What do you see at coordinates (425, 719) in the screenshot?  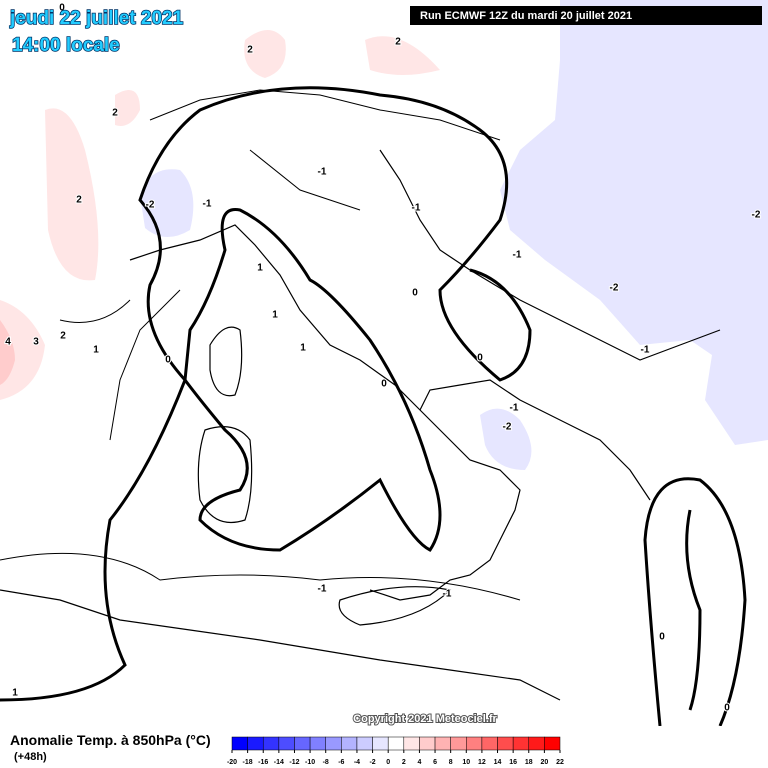 I see `copyright: Copyright 2021 Meteociel.fr` at bounding box center [425, 719].